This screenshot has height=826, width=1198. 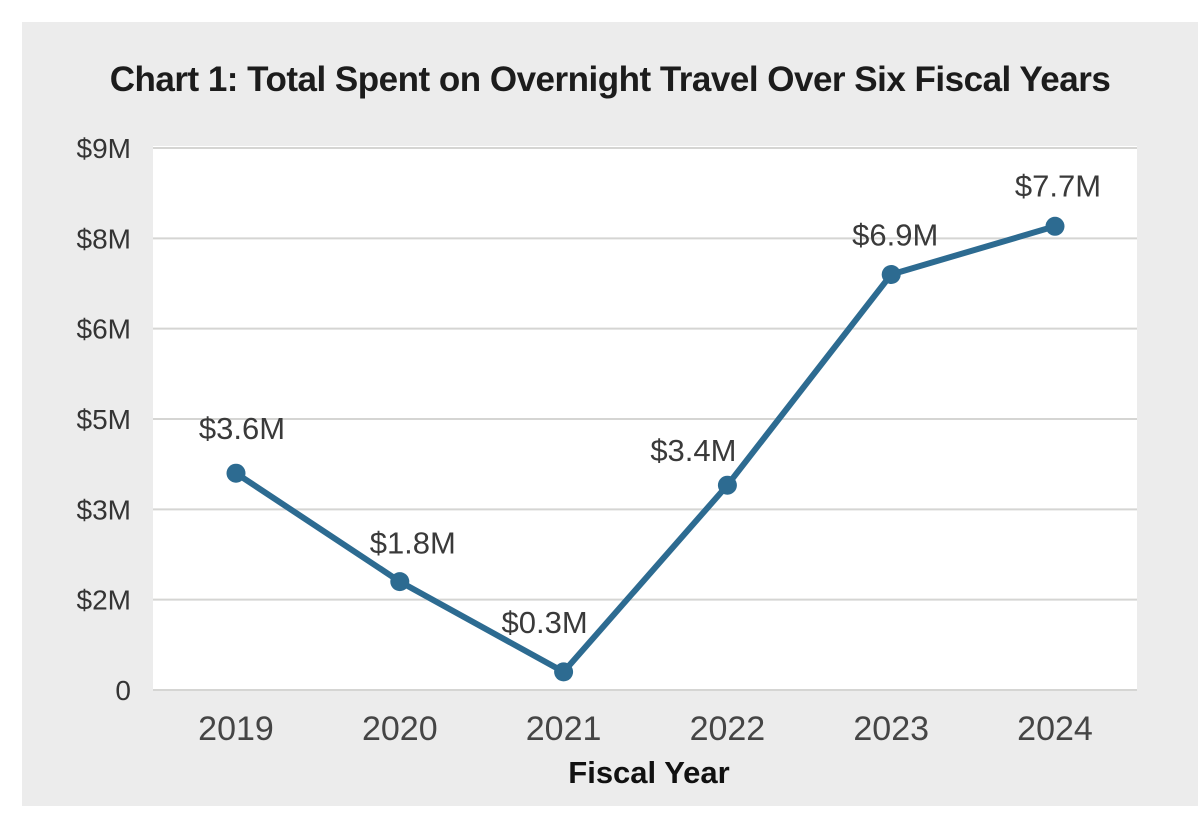 I want to click on data-point-label: $7.7M, so click(x=1058, y=185).